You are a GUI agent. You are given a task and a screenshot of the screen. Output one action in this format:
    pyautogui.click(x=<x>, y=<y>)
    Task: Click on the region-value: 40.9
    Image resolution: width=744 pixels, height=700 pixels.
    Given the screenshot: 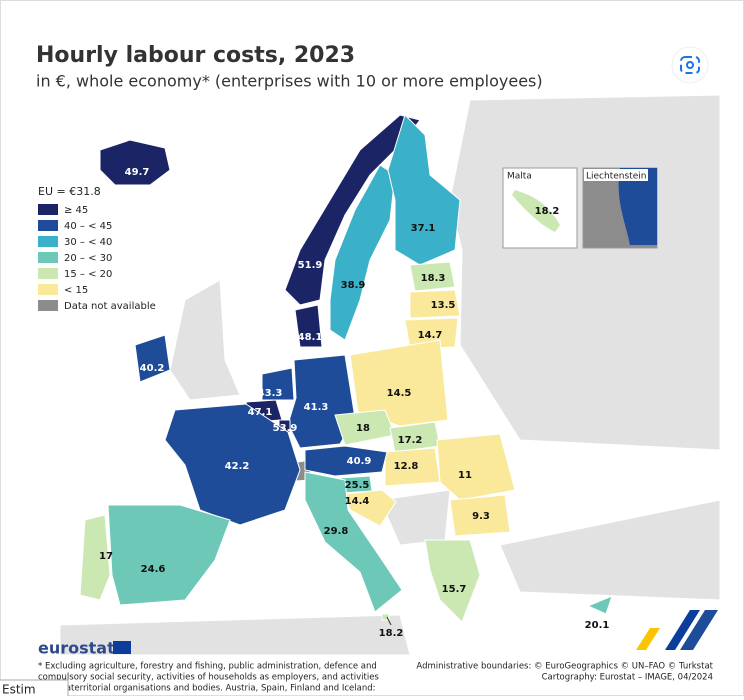 What is the action you would take?
    pyautogui.click(x=359, y=461)
    